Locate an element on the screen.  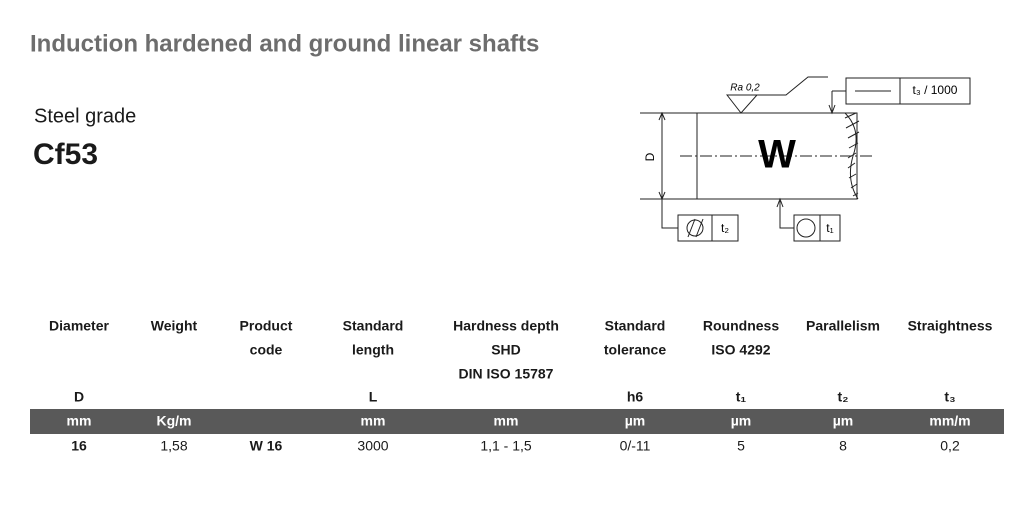
column-heading: Weight is located at coordinates (174, 326).